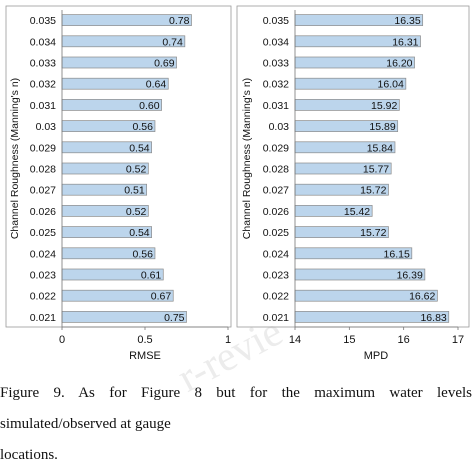 The height and width of the screenshot is (471, 474). Describe the element at coordinates (62, 340) in the screenshot. I see `x-tick-label: 0` at that location.